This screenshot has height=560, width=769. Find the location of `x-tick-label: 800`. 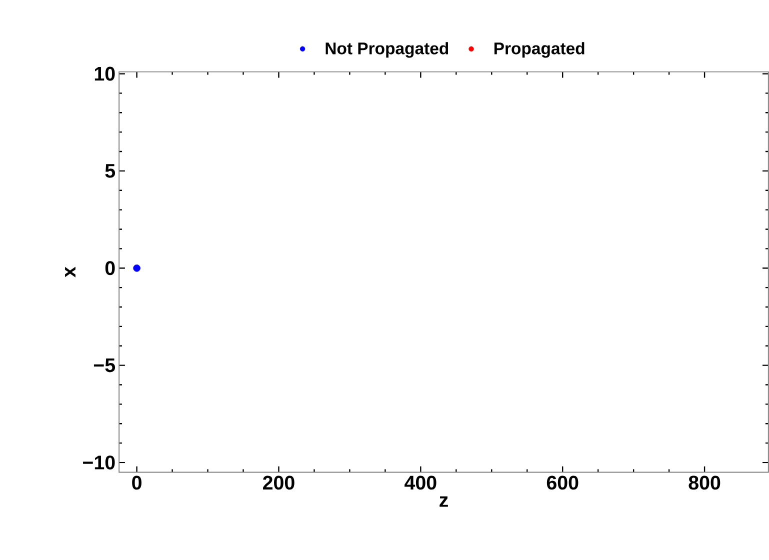

x-tick-label: 800 is located at coordinates (704, 483).